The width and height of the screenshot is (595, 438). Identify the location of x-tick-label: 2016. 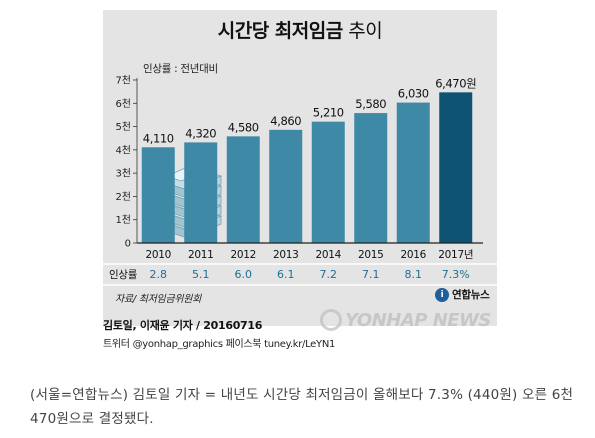
(413, 255).